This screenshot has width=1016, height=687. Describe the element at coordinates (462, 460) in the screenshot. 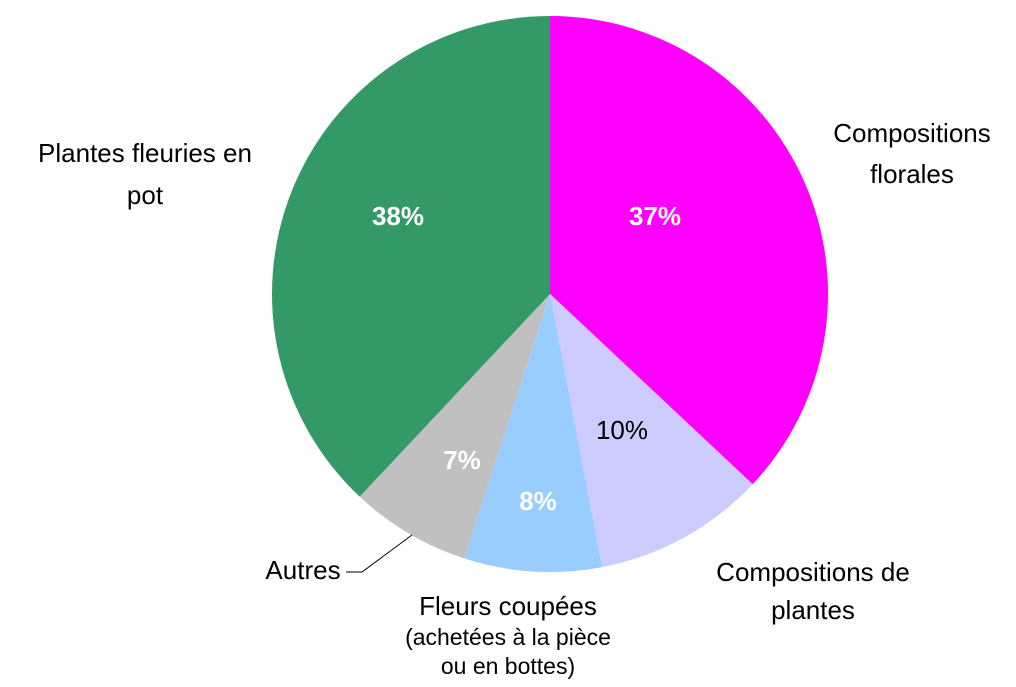

I see `value-label: 7%` at that location.